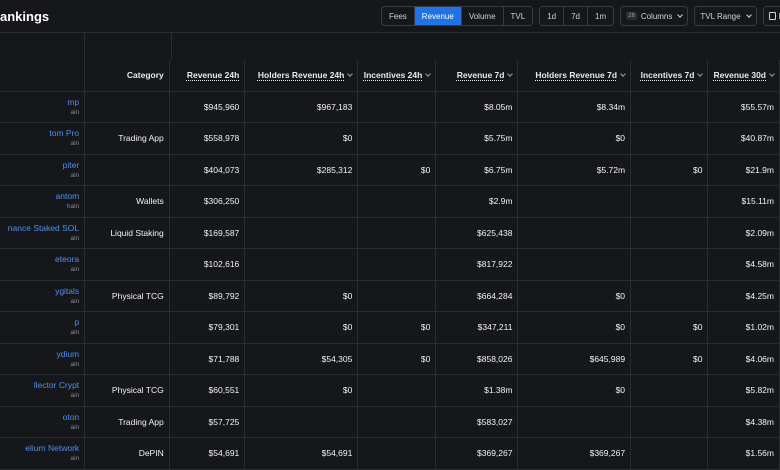  Describe the element at coordinates (43, 107) in the screenshot. I see `protocol-cell: mp ain` at that location.